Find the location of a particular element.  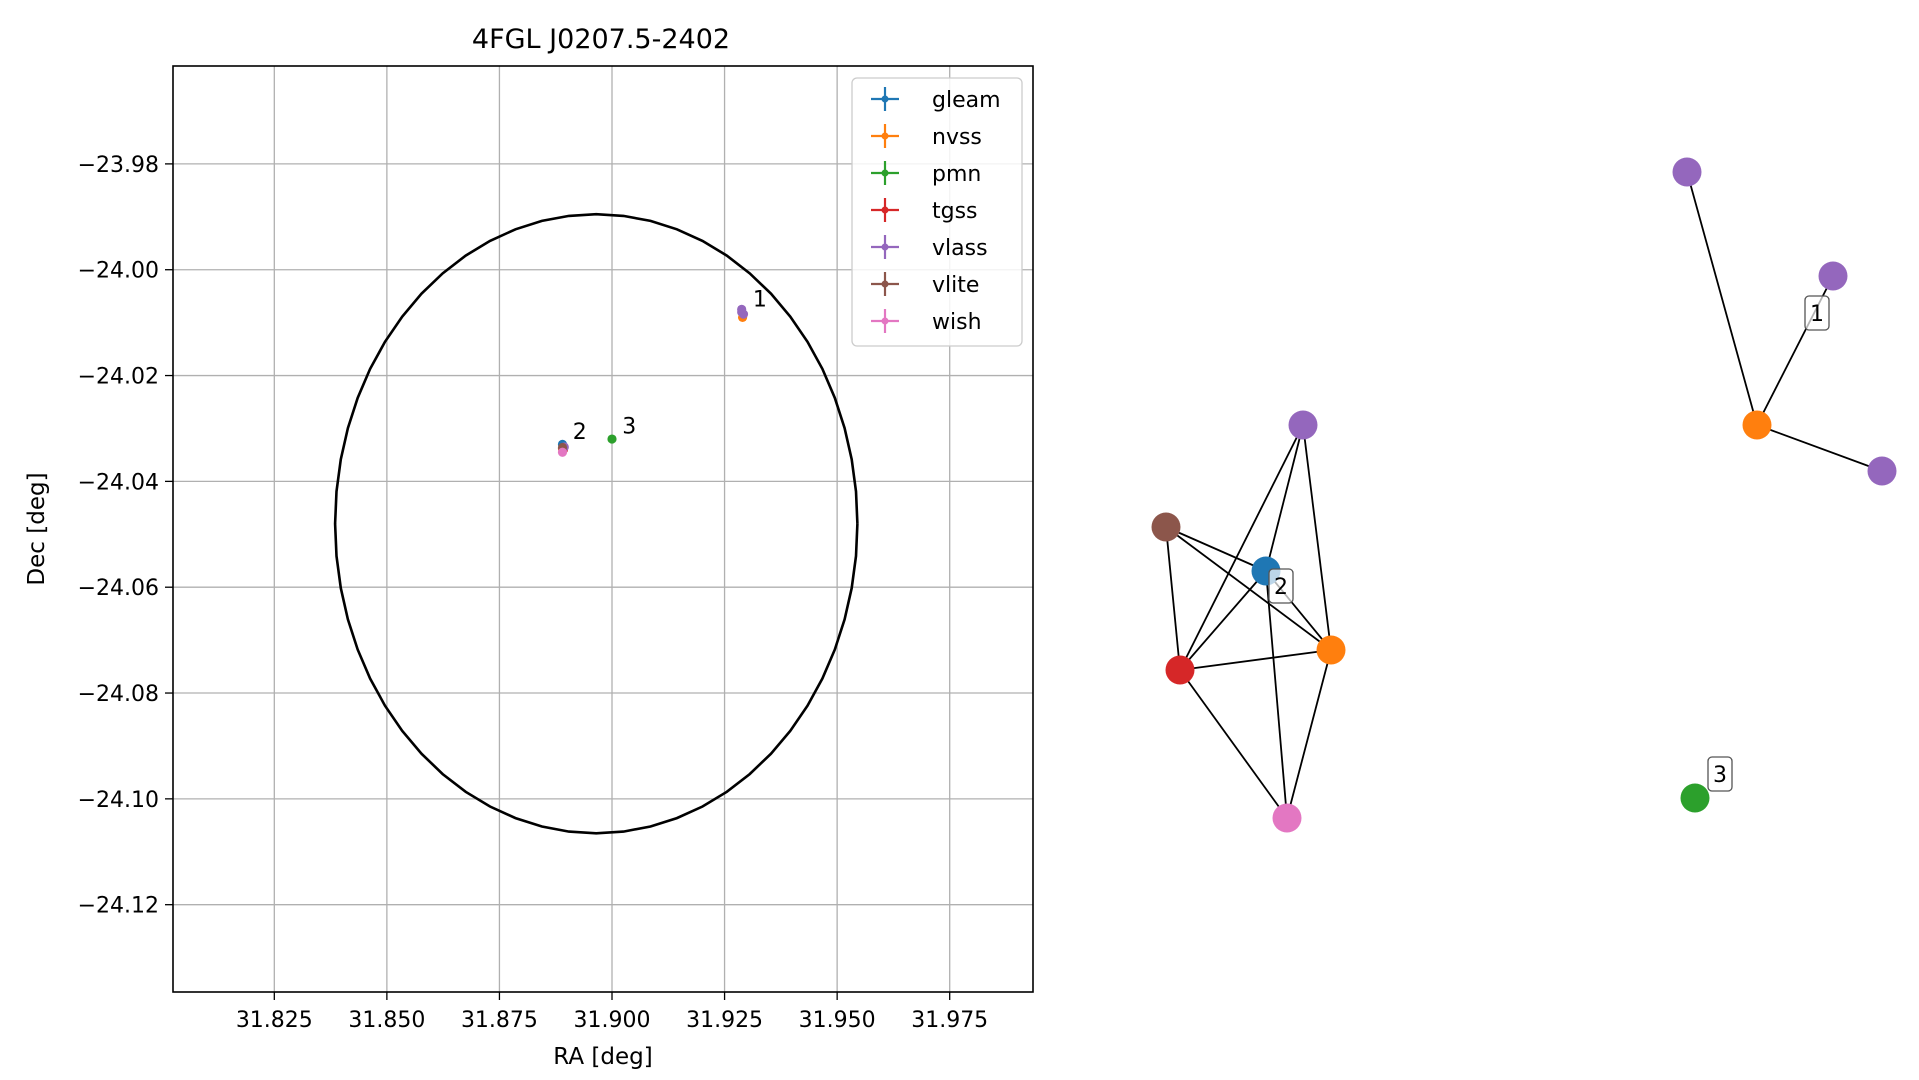

cluster-label: 1 is located at coordinates (1817, 314).